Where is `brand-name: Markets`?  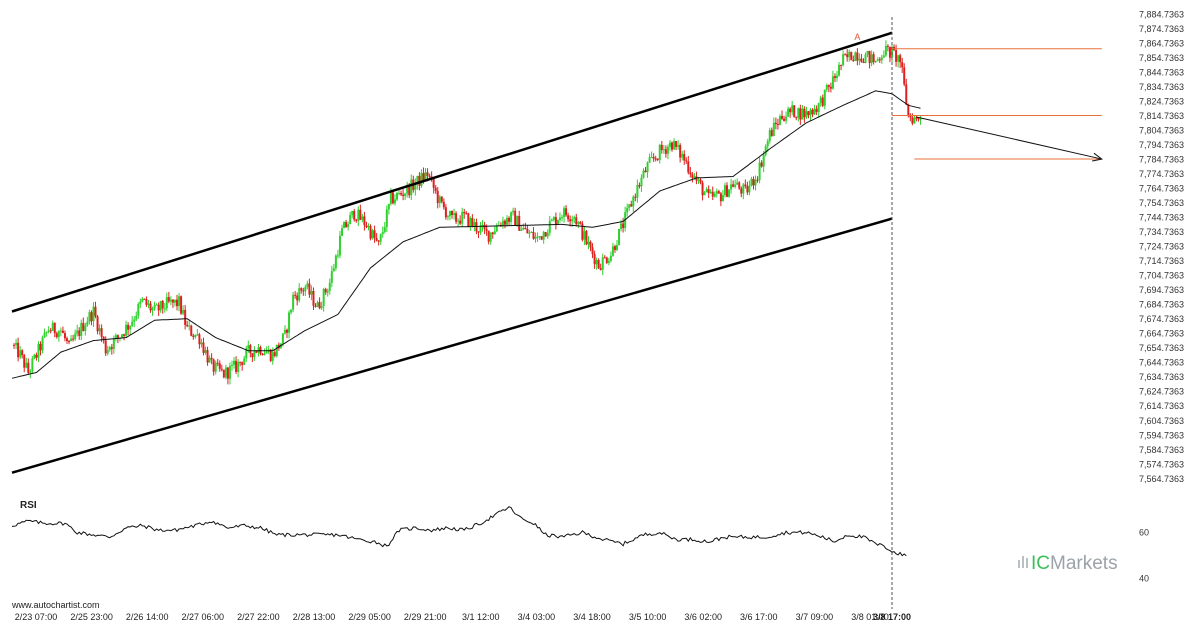
brand-name: Markets is located at coordinates (1084, 563).